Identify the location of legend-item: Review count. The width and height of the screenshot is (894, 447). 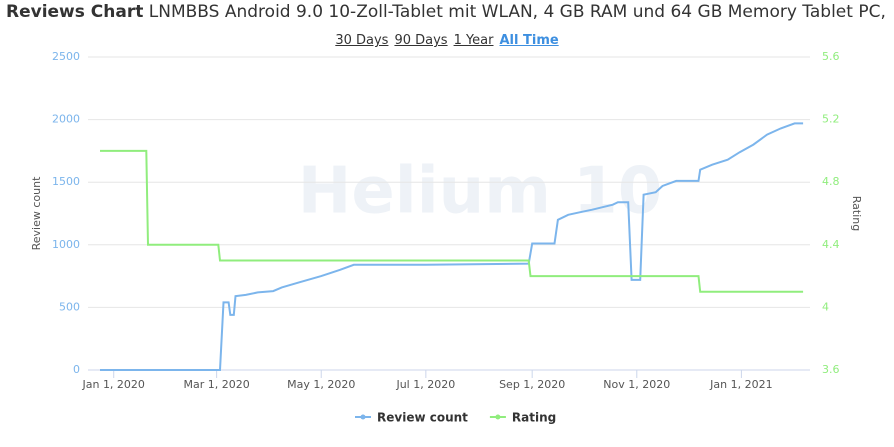
(411, 418).